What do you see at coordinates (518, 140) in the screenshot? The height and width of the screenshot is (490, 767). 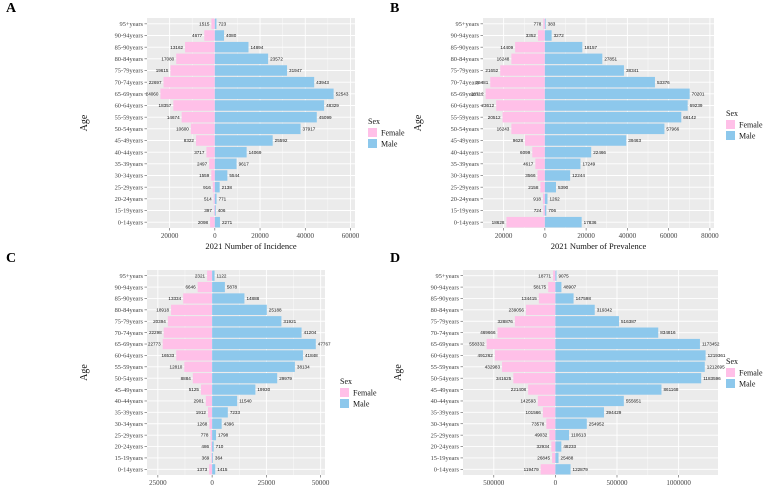 I see `panel-b-value-female: 9628` at bounding box center [518, 140].